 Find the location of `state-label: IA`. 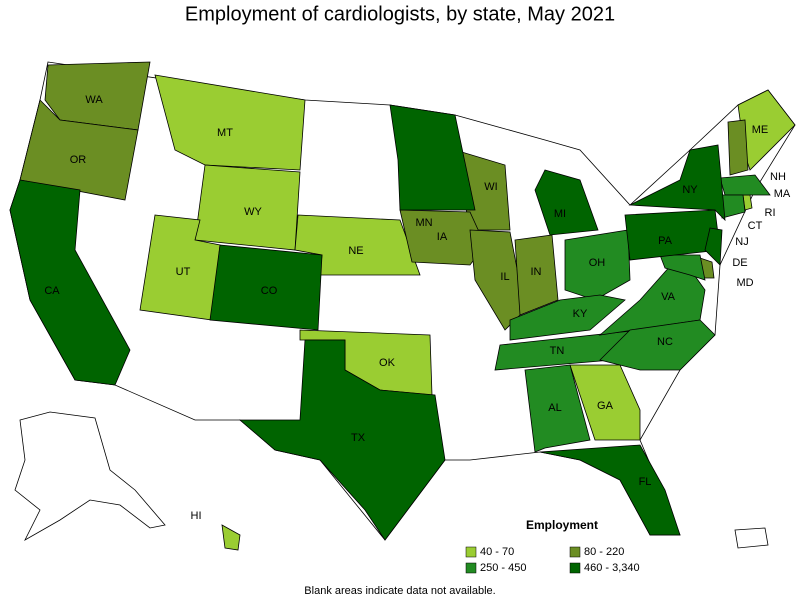

state-label: IA is located at coordinates (442, 237).